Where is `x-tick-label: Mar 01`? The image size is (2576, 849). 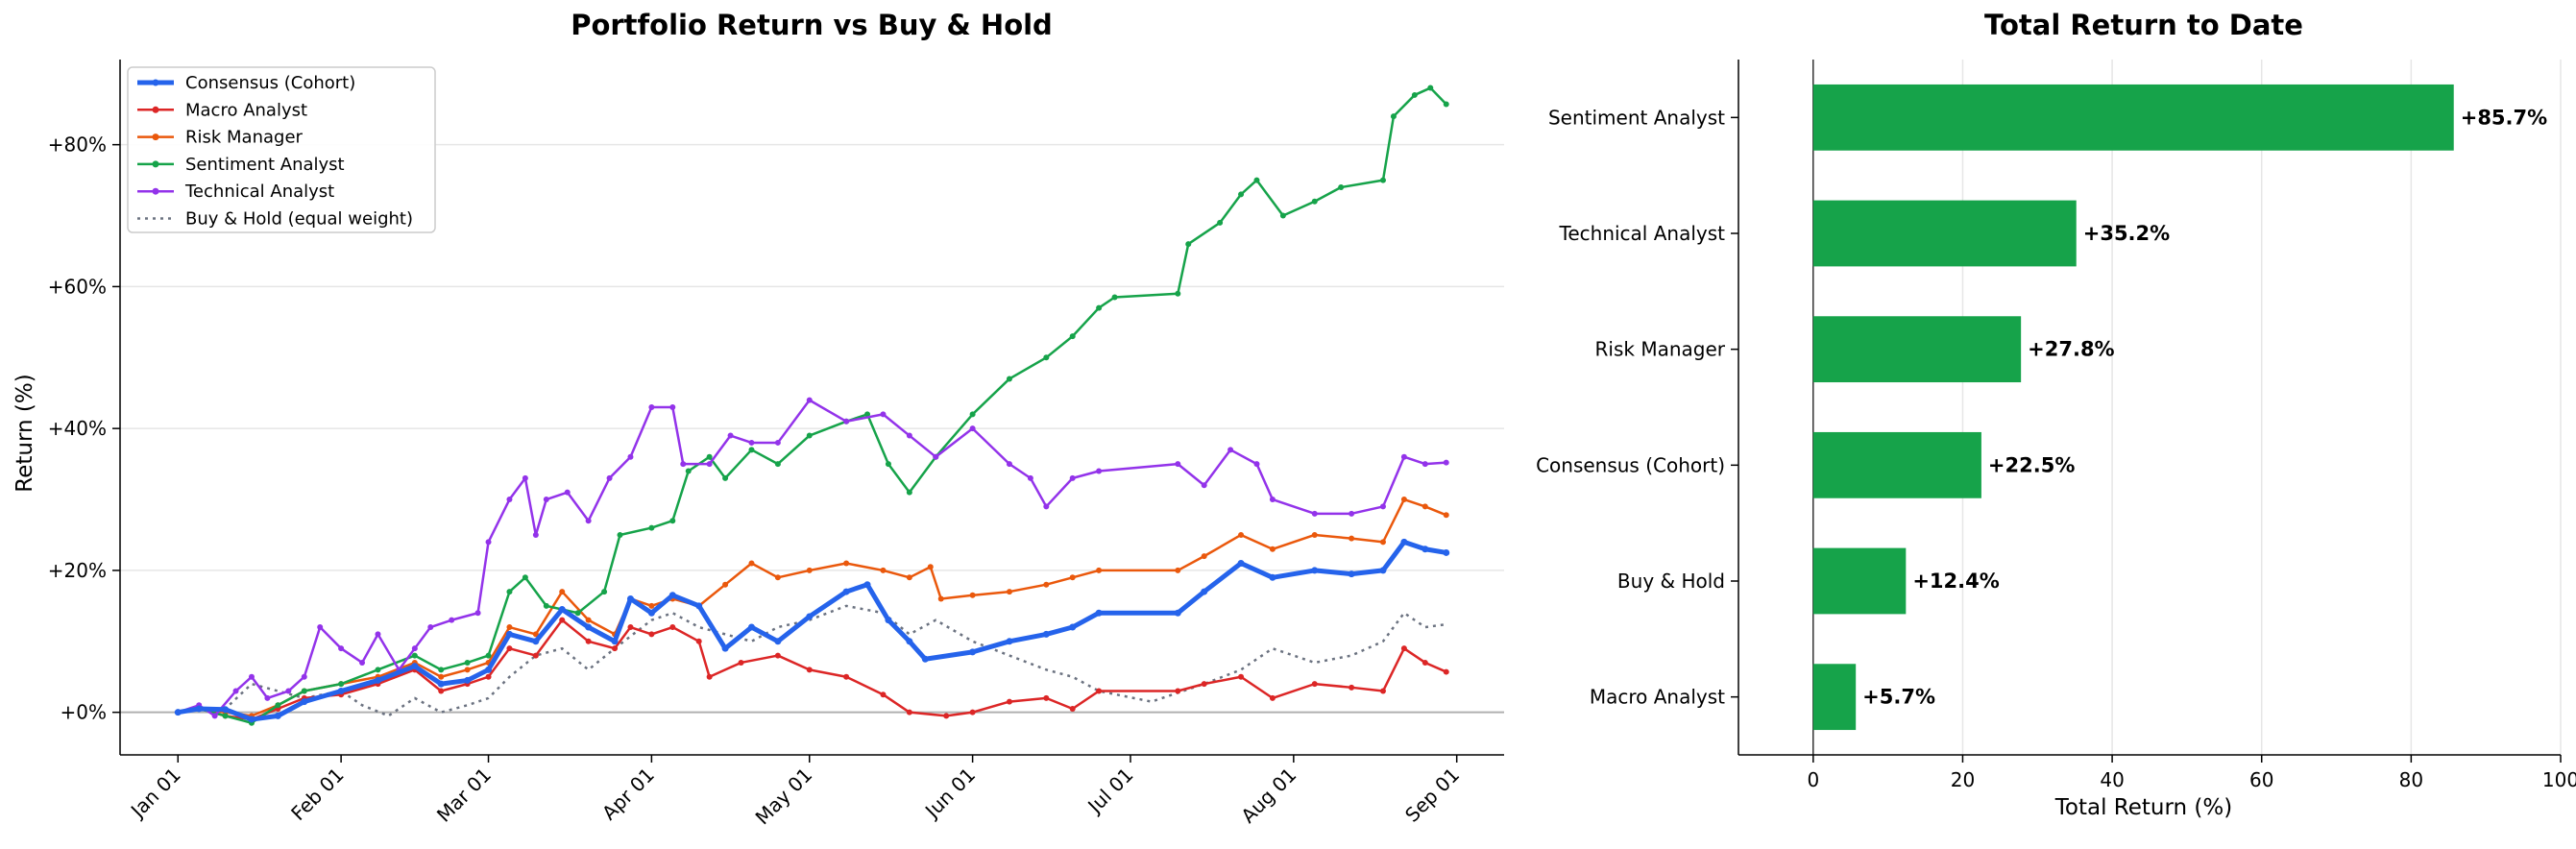 x-tick-label: Mar 01 is located at coordinates (464, 796).